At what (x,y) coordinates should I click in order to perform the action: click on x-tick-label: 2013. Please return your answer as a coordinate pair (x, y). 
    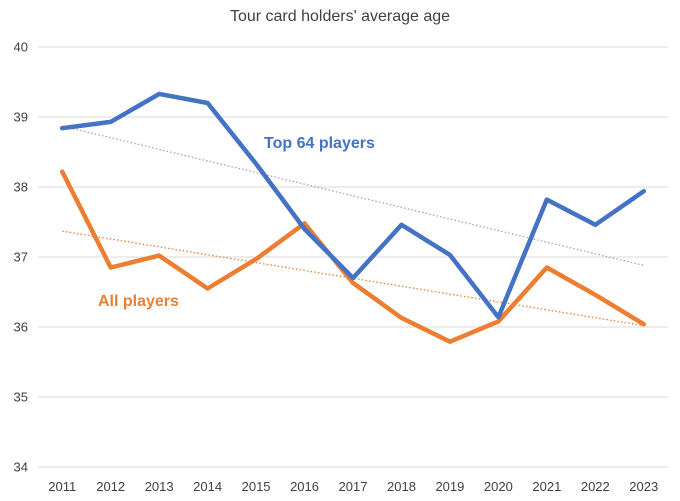
    Looking at the image, I should click on (159, 486).